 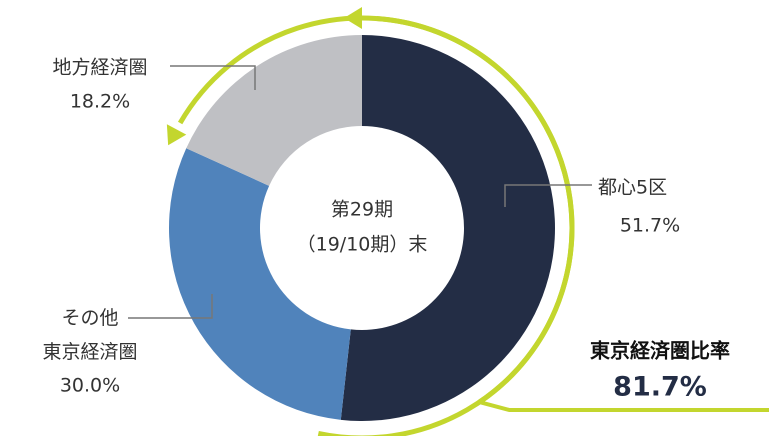 I want to click on summary-title: 東京経済圏比率, so click(x=660, y=351).